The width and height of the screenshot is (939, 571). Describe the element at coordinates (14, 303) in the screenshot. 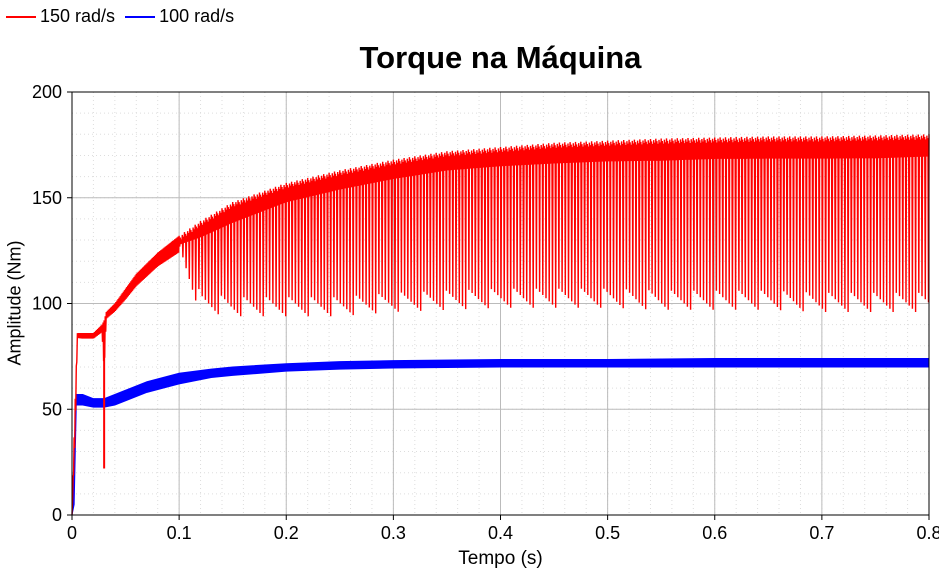

I see `y-axis-label: Amplitude (Nm)` at that location.